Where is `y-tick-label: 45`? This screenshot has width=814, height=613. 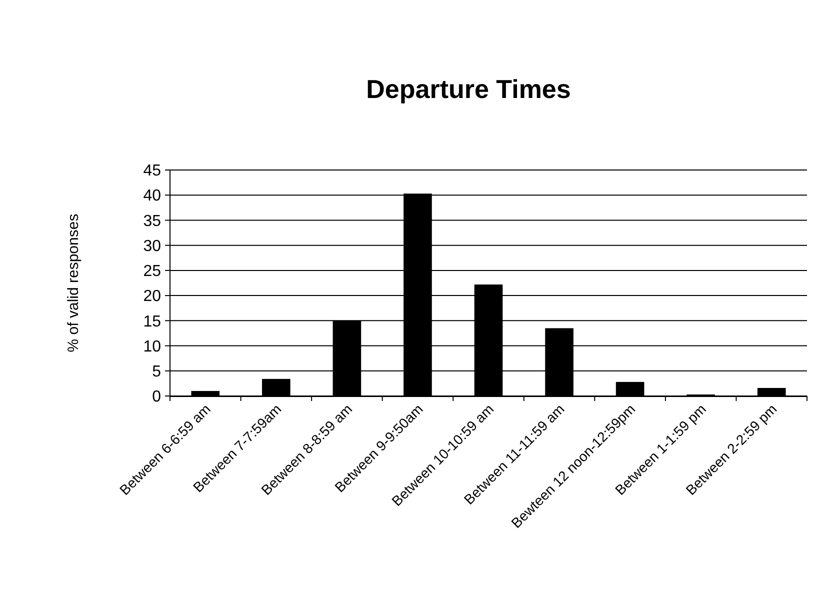
y-tick-label: 45 is located at coordinates (152, 171).